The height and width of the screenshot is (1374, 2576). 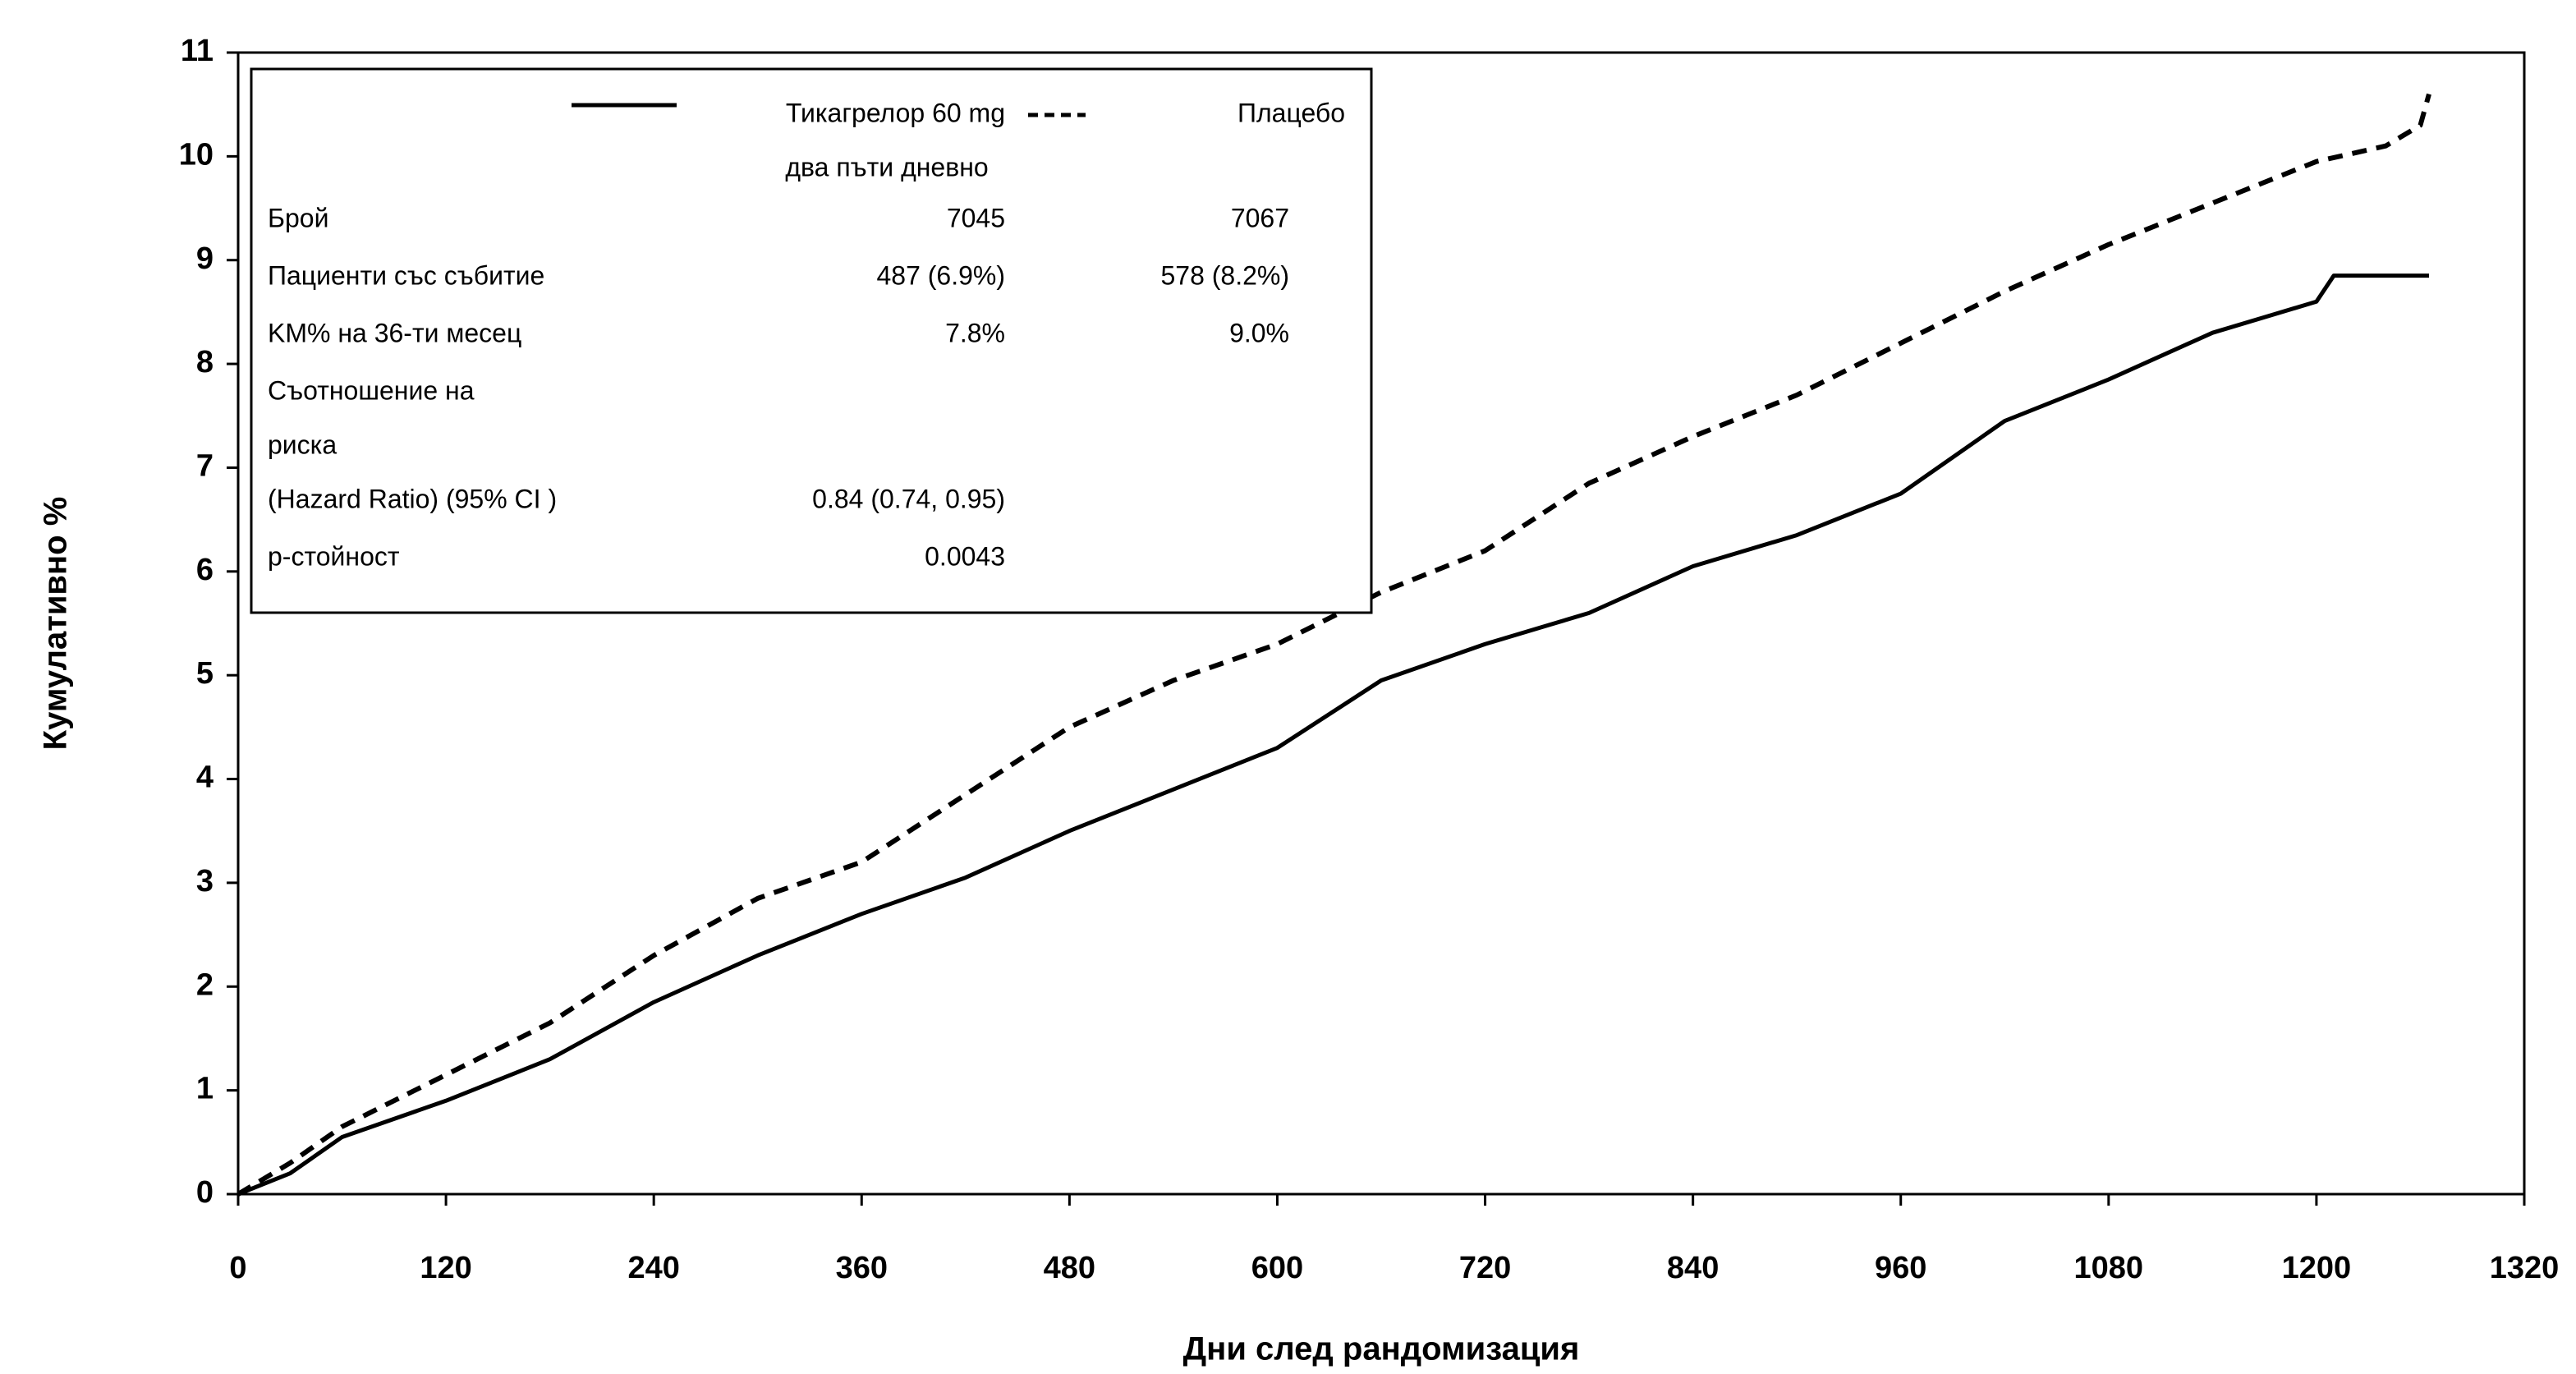 I want to click on x-axis-label: Дни след рандомизация, so click(x=1381, y=1349).